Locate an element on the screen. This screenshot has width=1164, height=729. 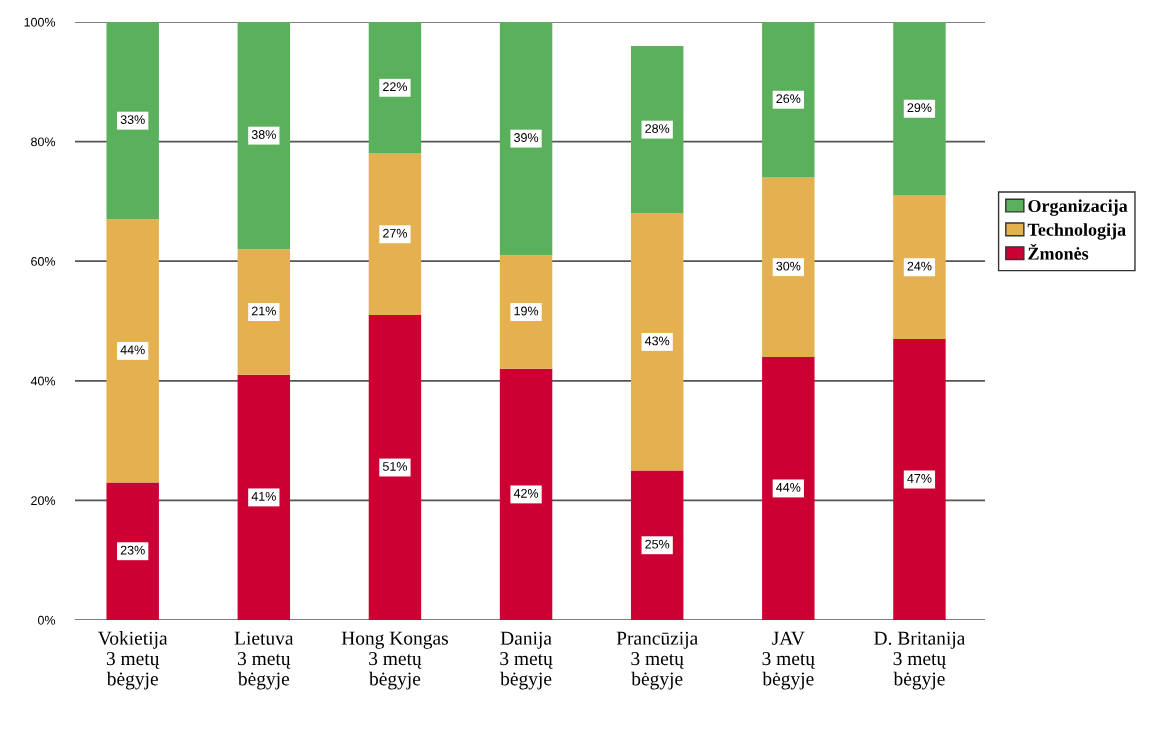
legend-label: Technologija is located at coordinates (1076, 231).